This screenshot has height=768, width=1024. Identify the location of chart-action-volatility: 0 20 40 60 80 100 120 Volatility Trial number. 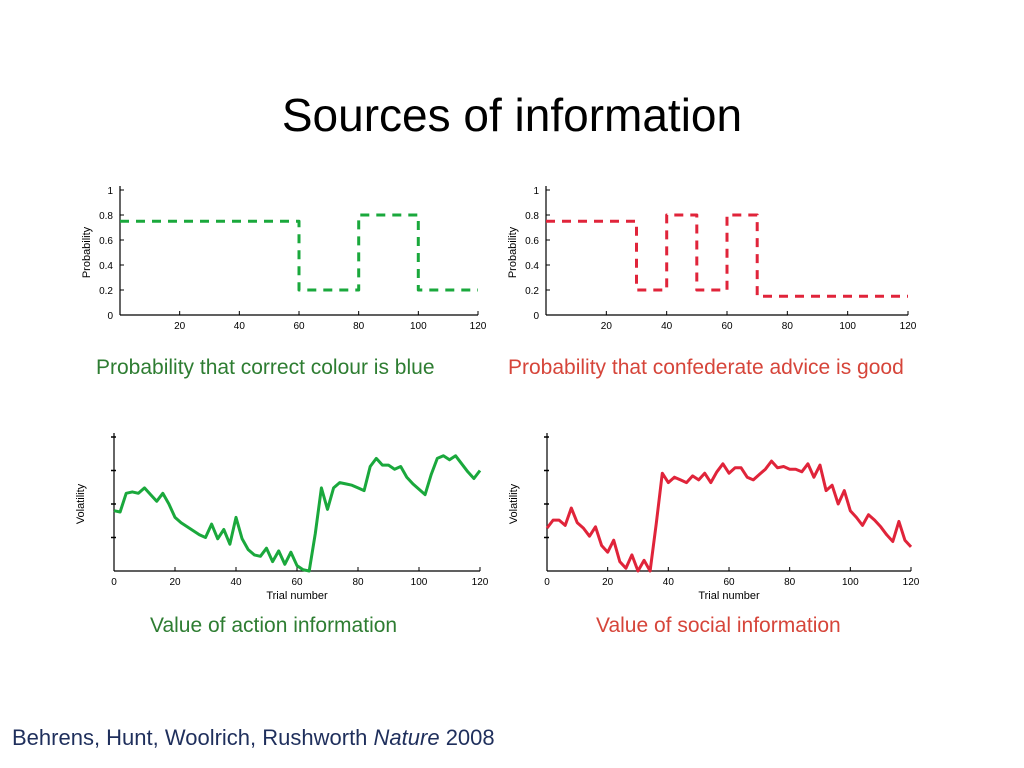
(282, 517).